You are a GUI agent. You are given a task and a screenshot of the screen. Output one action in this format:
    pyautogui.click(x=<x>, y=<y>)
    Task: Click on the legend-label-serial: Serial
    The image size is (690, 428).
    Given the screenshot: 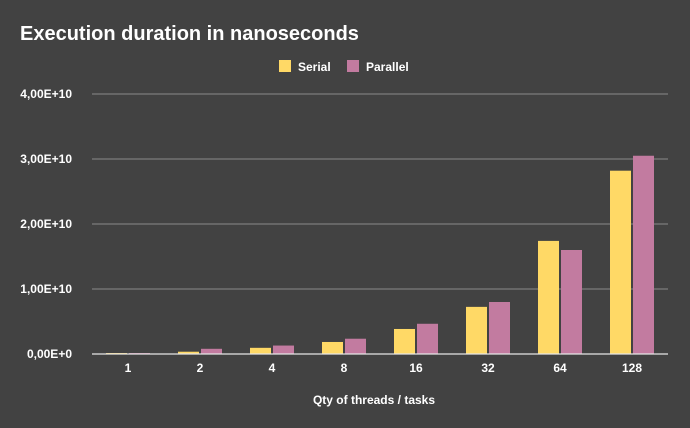 What is the action you would take?
    pyautogui.click(x=314, y=67)
    